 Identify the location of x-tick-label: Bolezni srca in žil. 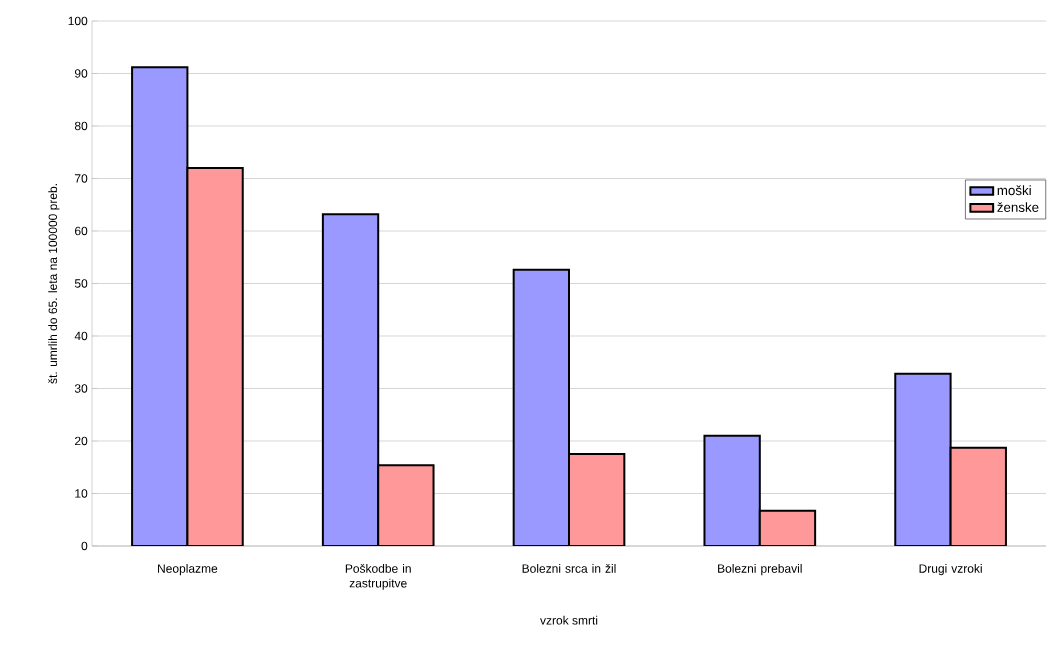
(569, 568).